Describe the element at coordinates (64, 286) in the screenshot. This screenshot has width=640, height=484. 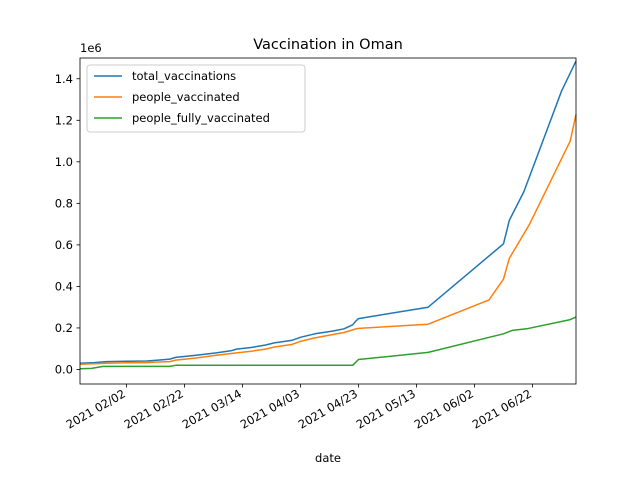
I see `y-tick-label: 0.4` at that location.